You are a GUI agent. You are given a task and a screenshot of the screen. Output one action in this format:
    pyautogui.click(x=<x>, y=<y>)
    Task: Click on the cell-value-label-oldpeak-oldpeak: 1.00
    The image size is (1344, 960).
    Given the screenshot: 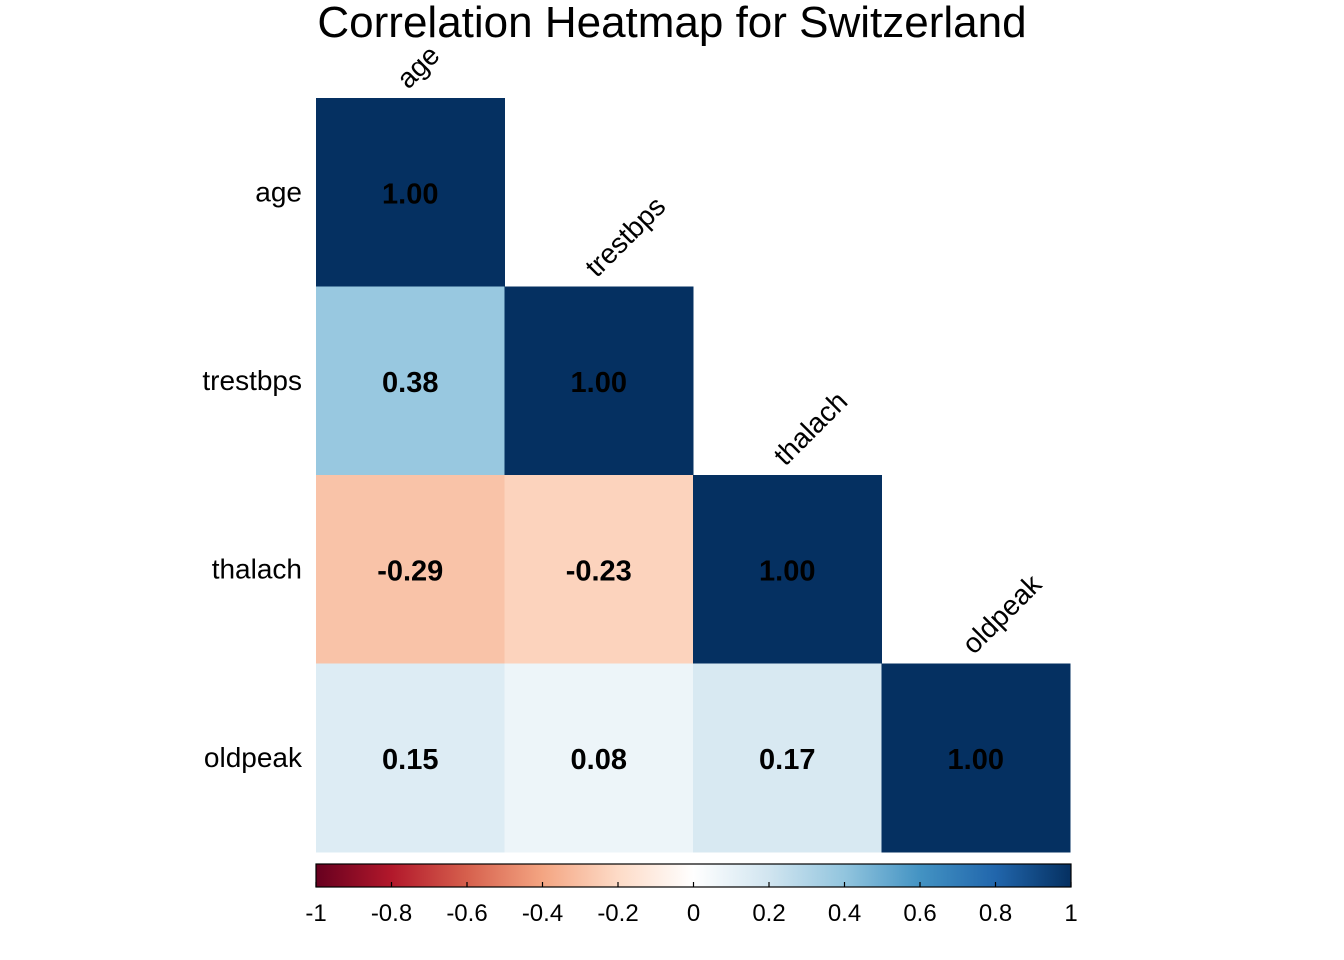 What is the action you would take?
    pyautogui.click(x=976, y=760)
    